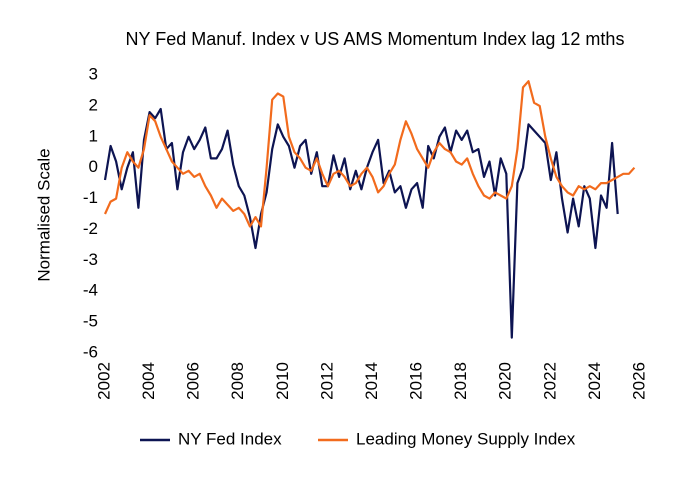 The width and height of the screenshot is (700, 489). Describe the element at coordinates (90, 228) in the screenshot. I see `y-tick-label: -2` at that location.